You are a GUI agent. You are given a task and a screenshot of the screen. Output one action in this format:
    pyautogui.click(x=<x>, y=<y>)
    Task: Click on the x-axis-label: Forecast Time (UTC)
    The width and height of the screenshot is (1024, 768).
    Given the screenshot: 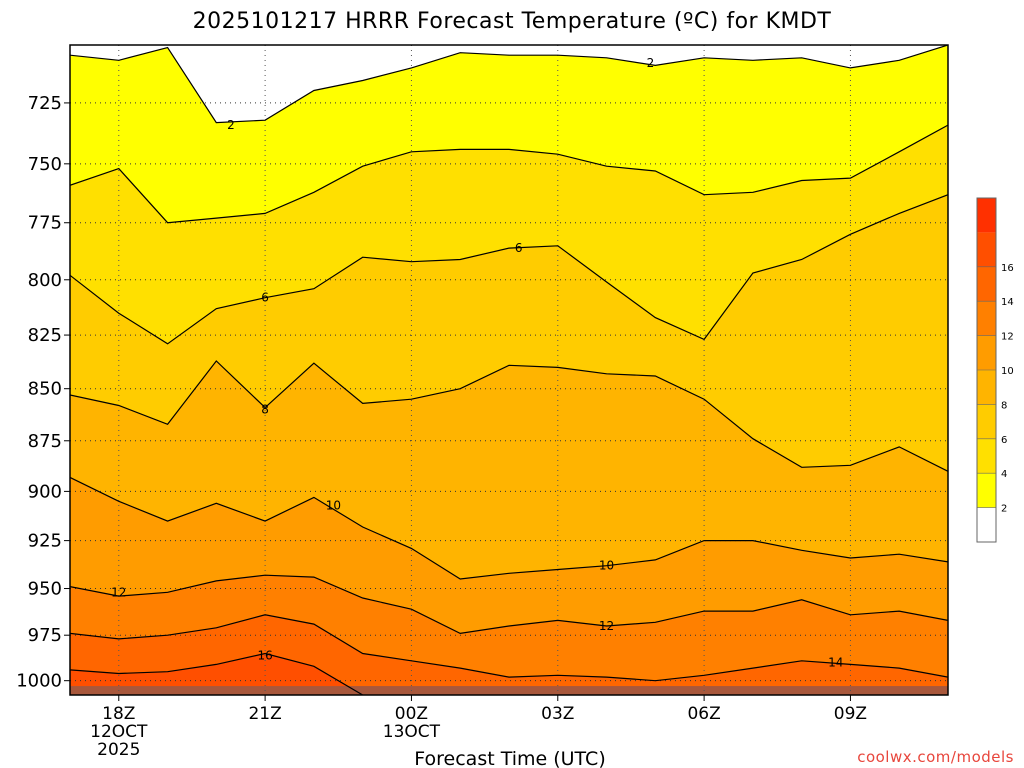 What is the action you would take?
    pyautogui.click(x=509, y=758)
    